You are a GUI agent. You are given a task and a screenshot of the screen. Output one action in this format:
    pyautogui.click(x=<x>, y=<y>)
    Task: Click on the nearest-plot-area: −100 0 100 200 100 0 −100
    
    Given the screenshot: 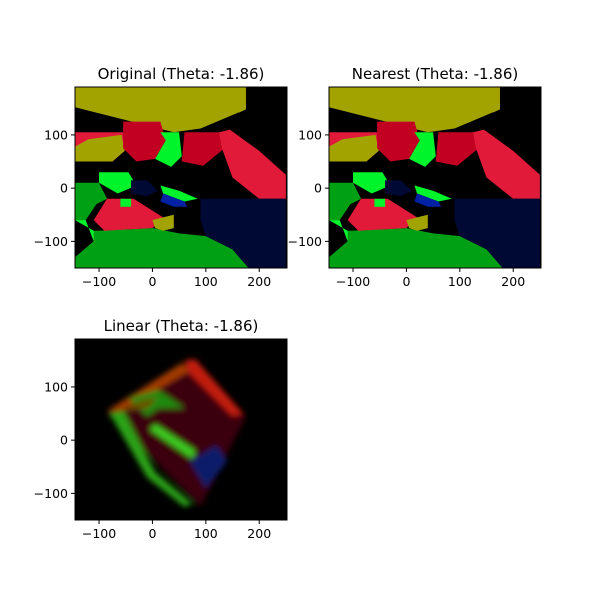 What is the action you would take?
    pyautogui.click(x=415, y=187)
    